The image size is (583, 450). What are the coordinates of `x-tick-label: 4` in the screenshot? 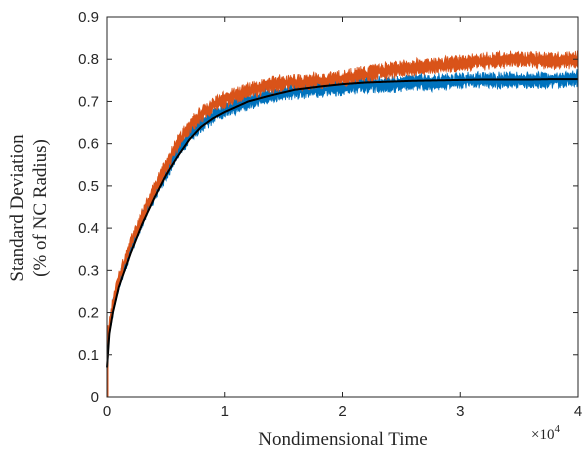 It's located at (578, 411).